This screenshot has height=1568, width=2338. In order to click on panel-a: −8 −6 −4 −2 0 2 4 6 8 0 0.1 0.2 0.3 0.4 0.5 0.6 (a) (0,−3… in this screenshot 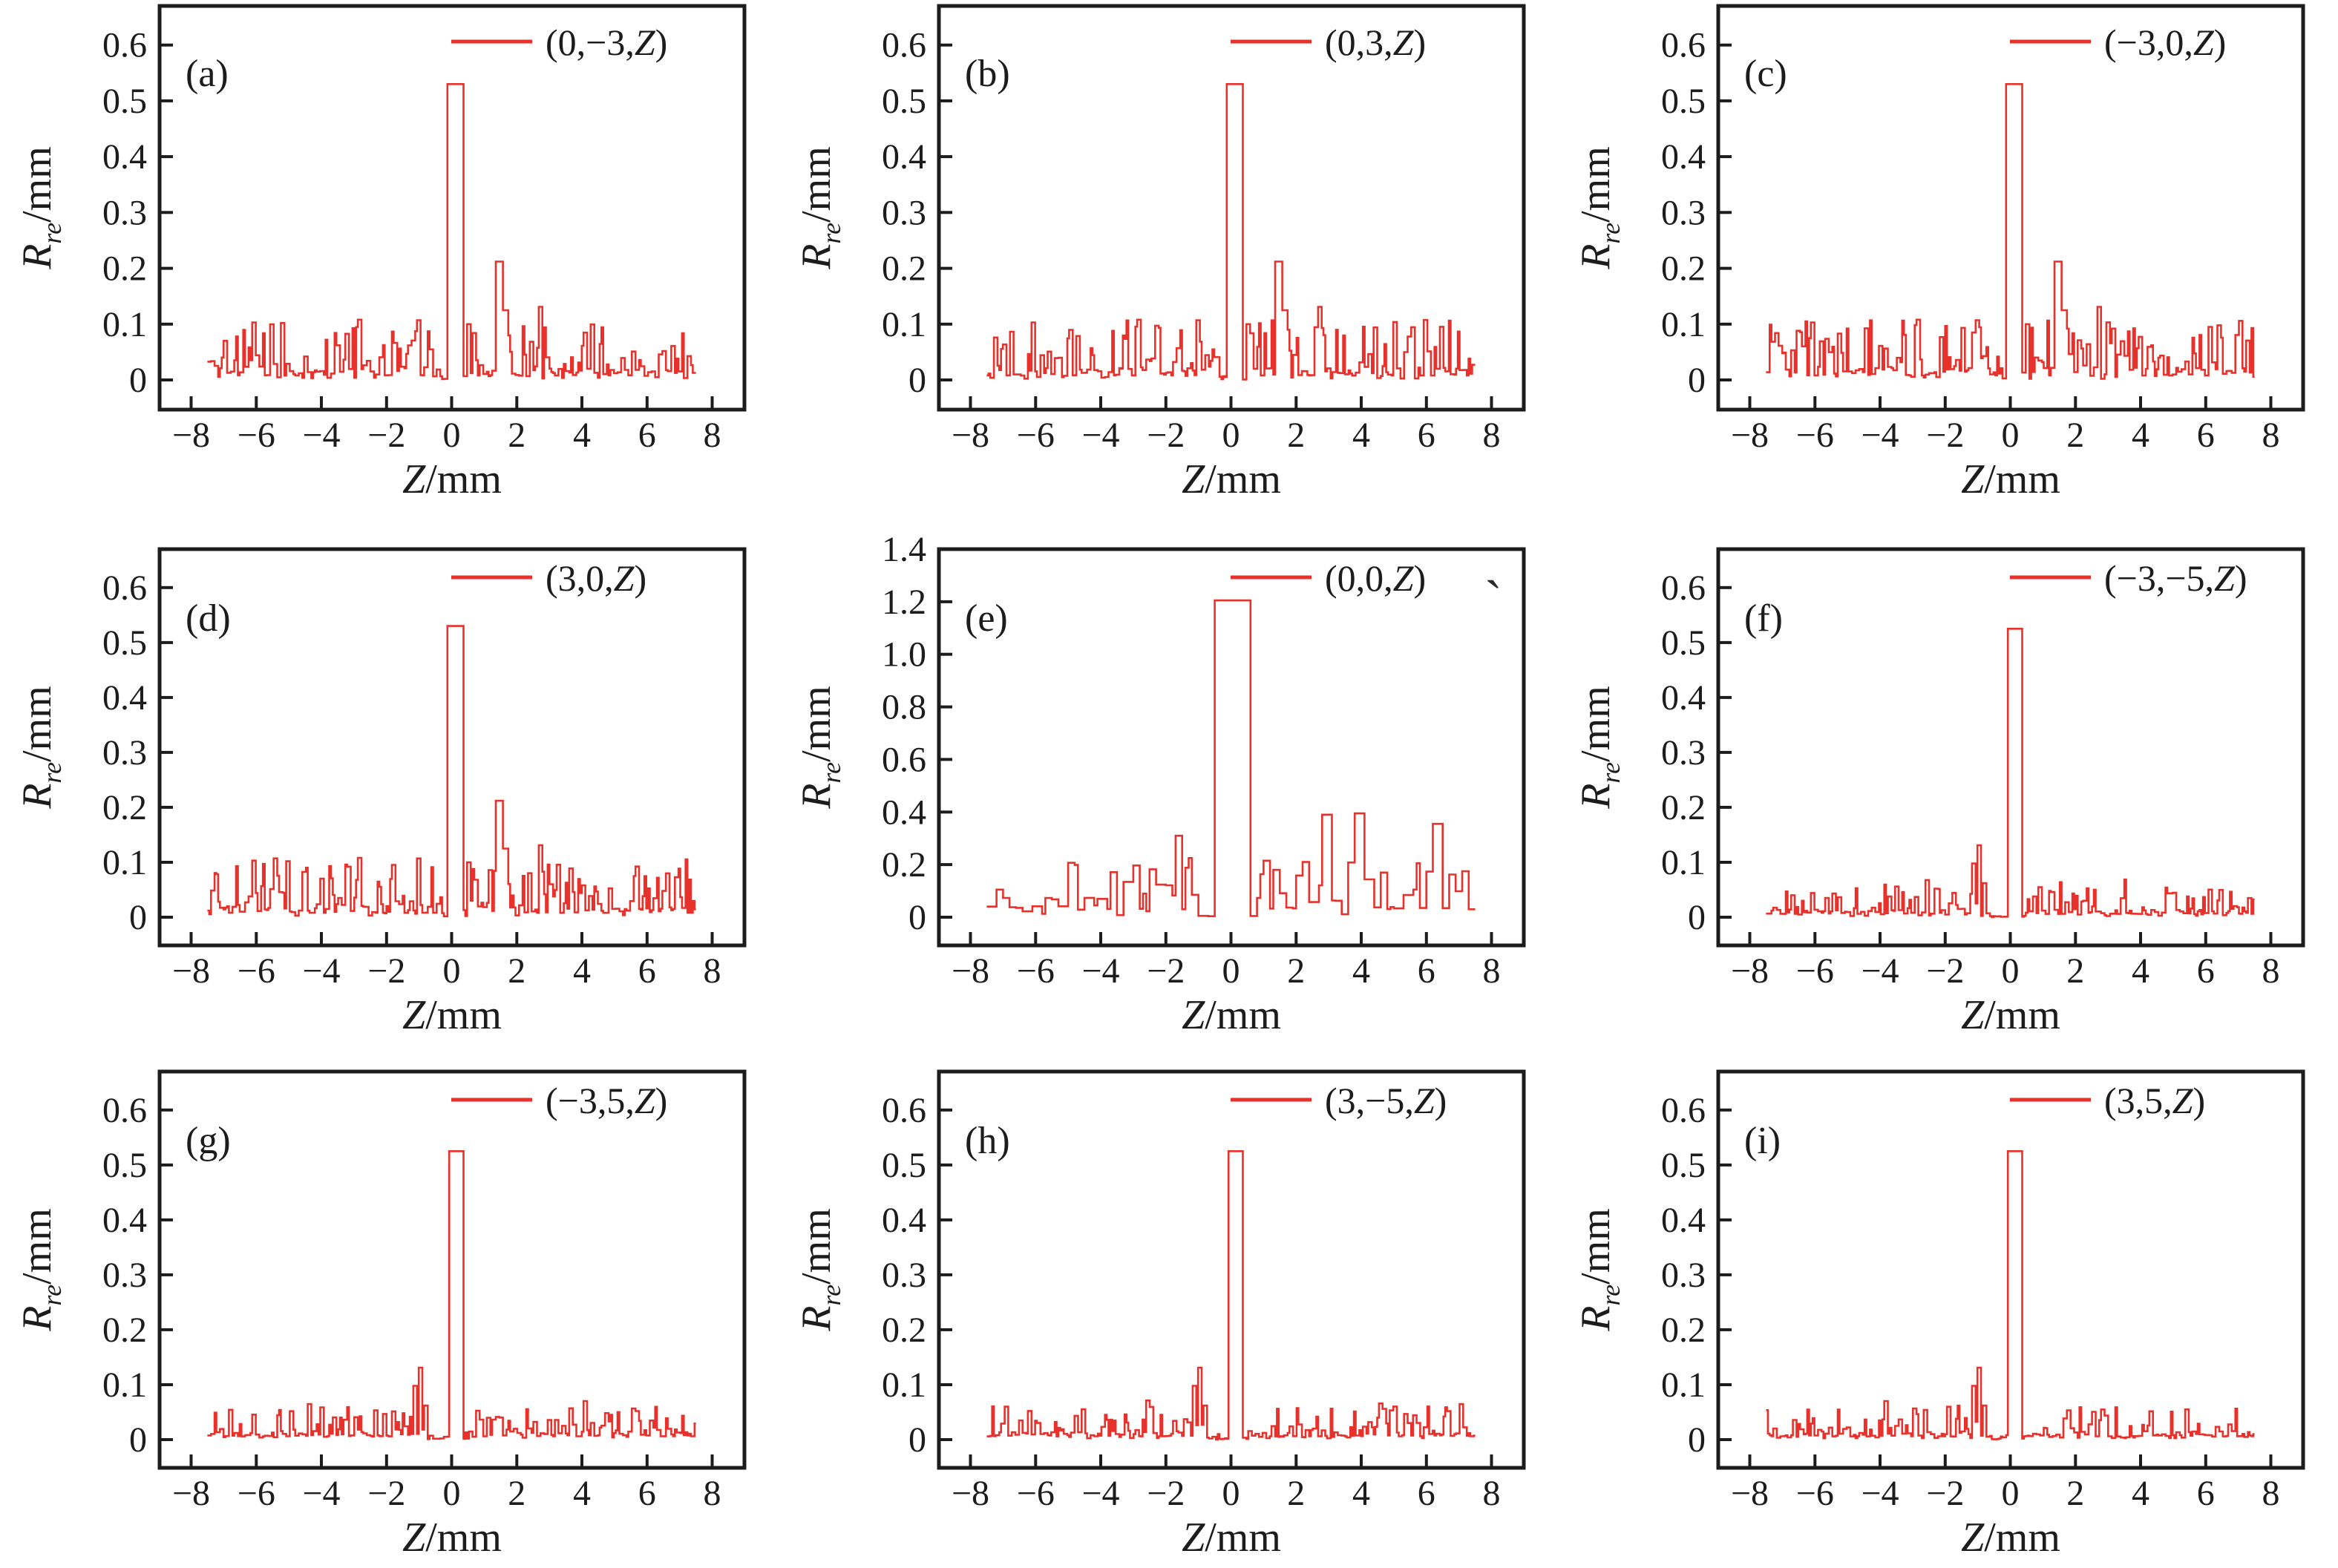, I will do `click(389, 261)`.